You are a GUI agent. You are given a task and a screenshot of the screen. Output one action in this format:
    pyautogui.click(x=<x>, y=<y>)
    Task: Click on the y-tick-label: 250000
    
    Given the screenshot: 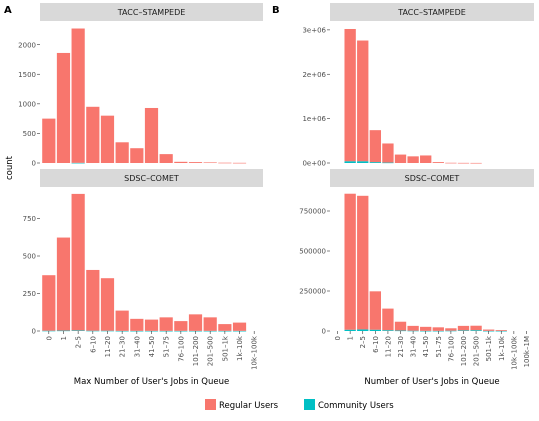 What is the action you would take?
    pyautogui.click(x=312, y=292)
    